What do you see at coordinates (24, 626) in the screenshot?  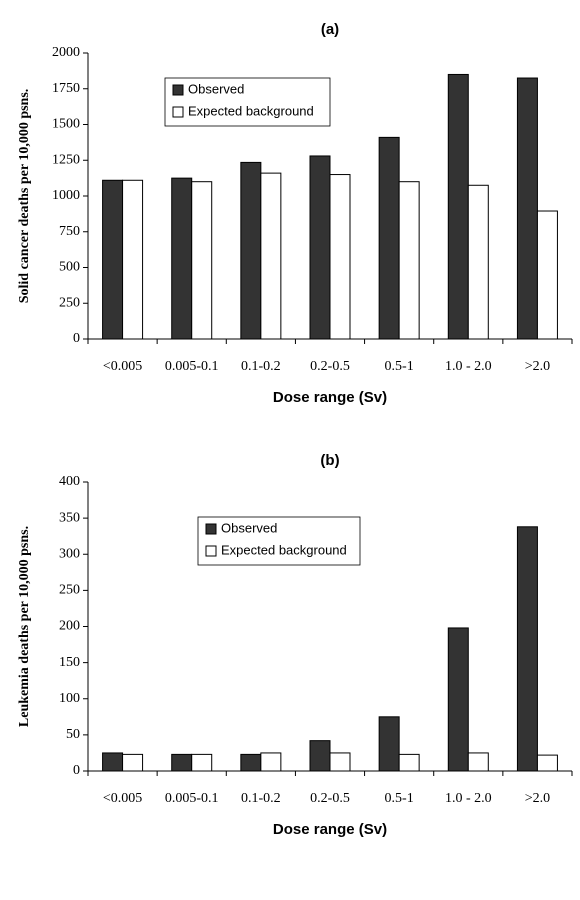 I see `y-axis-title: Leukemia deaths per 10,000 psns.` at bounding box center [24, 626].